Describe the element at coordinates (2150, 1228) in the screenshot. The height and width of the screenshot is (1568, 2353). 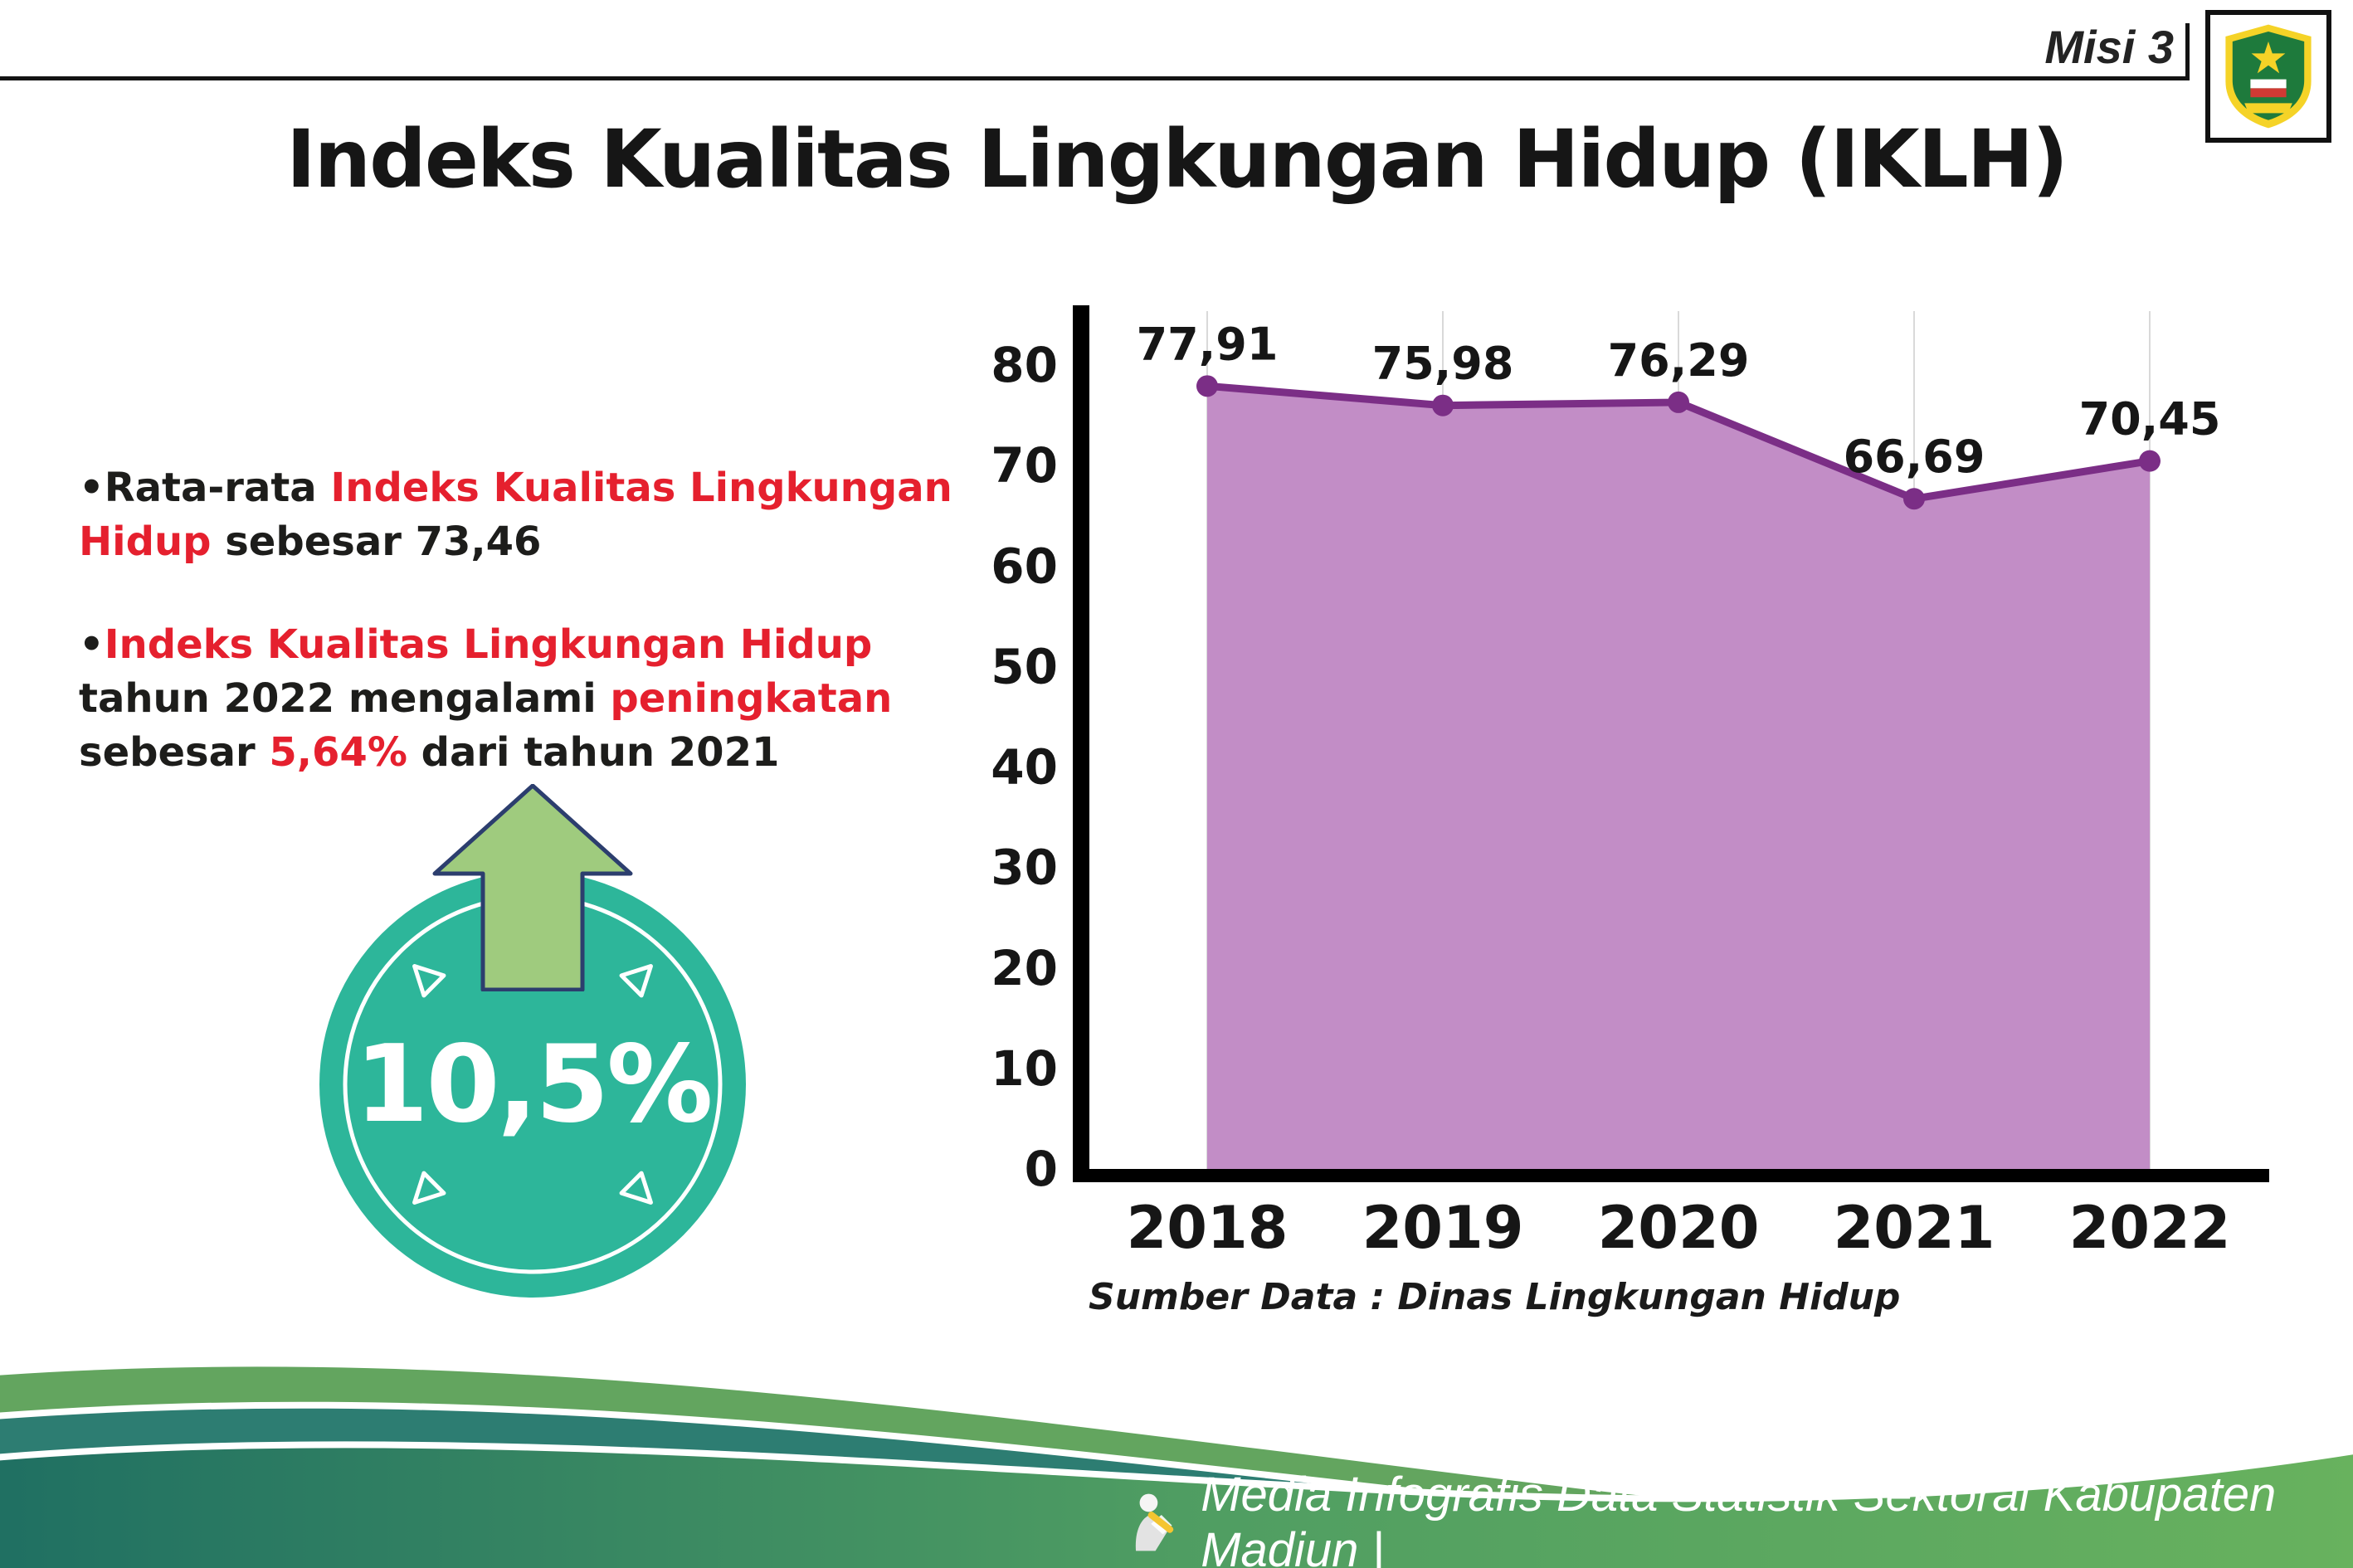
I see `x-tick-label: 2022` at that location.